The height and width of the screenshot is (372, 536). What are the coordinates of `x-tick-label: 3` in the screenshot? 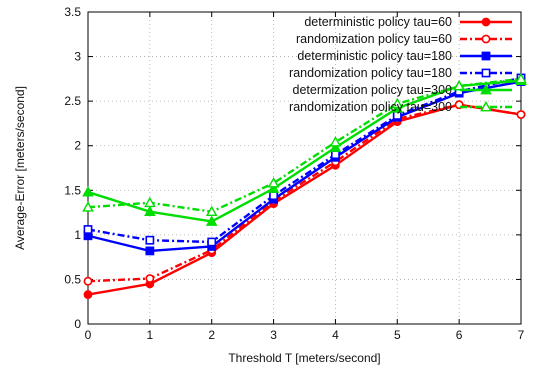 It's located at (273, 335).